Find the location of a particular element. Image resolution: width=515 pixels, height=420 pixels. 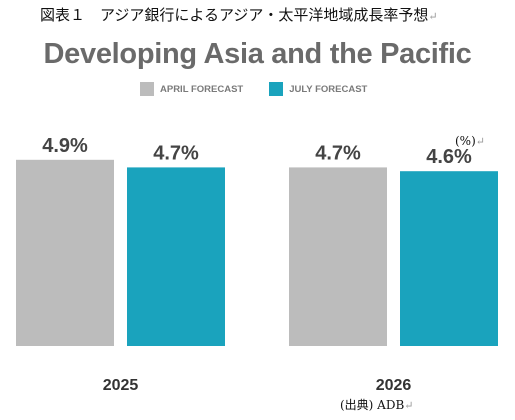

legend: APRIL FORECAST JULY FORECAST is located at coordinates (266, 89).